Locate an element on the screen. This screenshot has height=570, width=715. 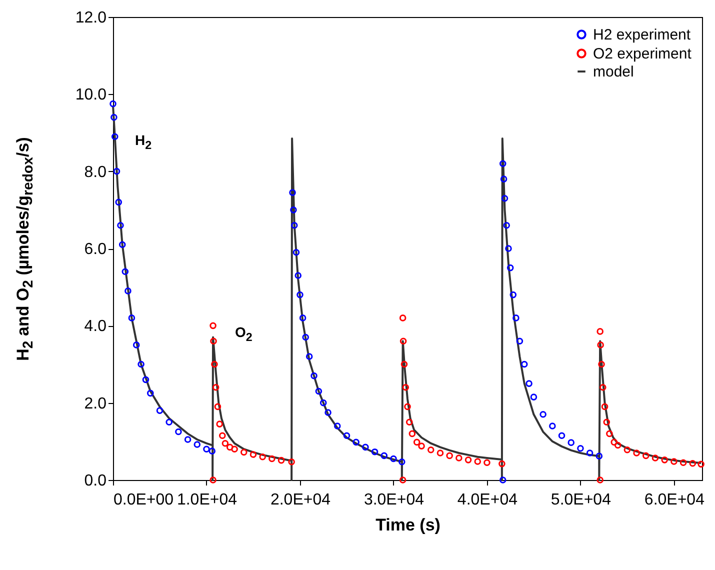
legend-label: model is located at coordinates (613, 72).